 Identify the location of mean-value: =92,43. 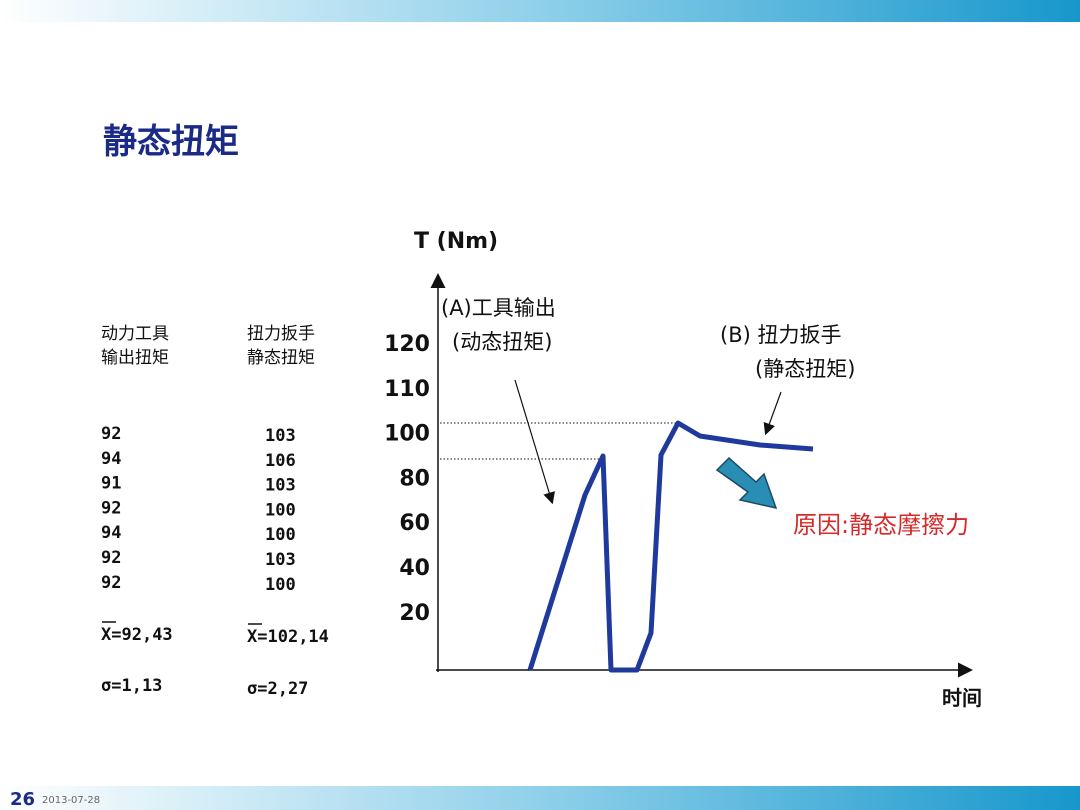
(141, 635).